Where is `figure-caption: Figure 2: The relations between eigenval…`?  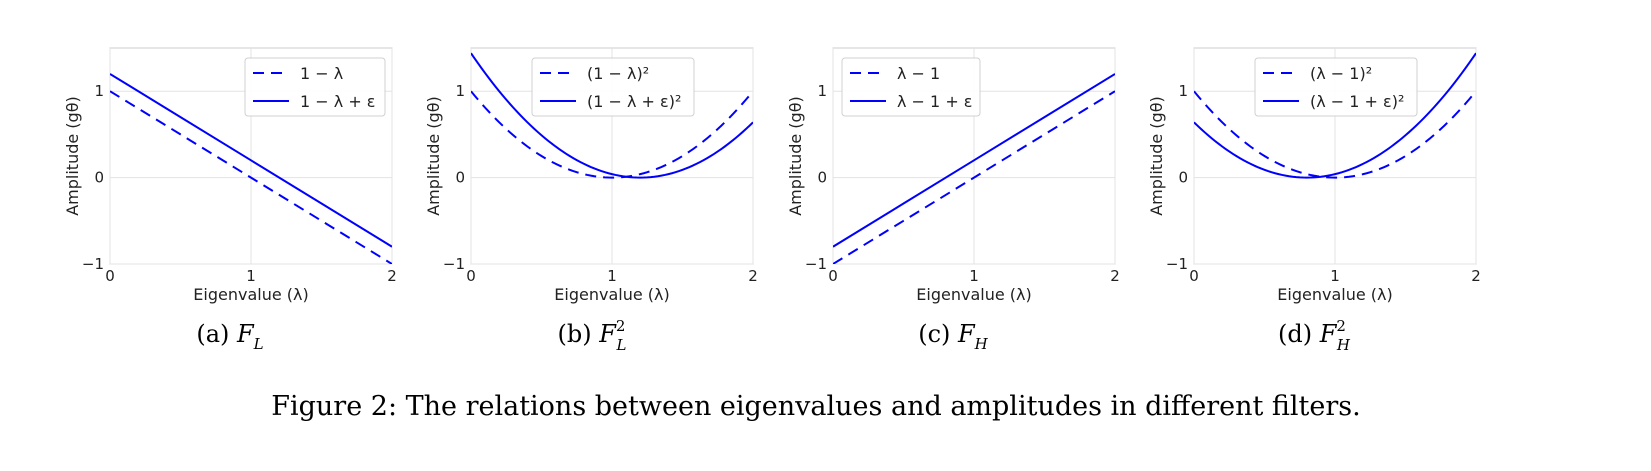 figure-caption: Figure 2: The relations between eigenval… is located at coordinates (815, 406).